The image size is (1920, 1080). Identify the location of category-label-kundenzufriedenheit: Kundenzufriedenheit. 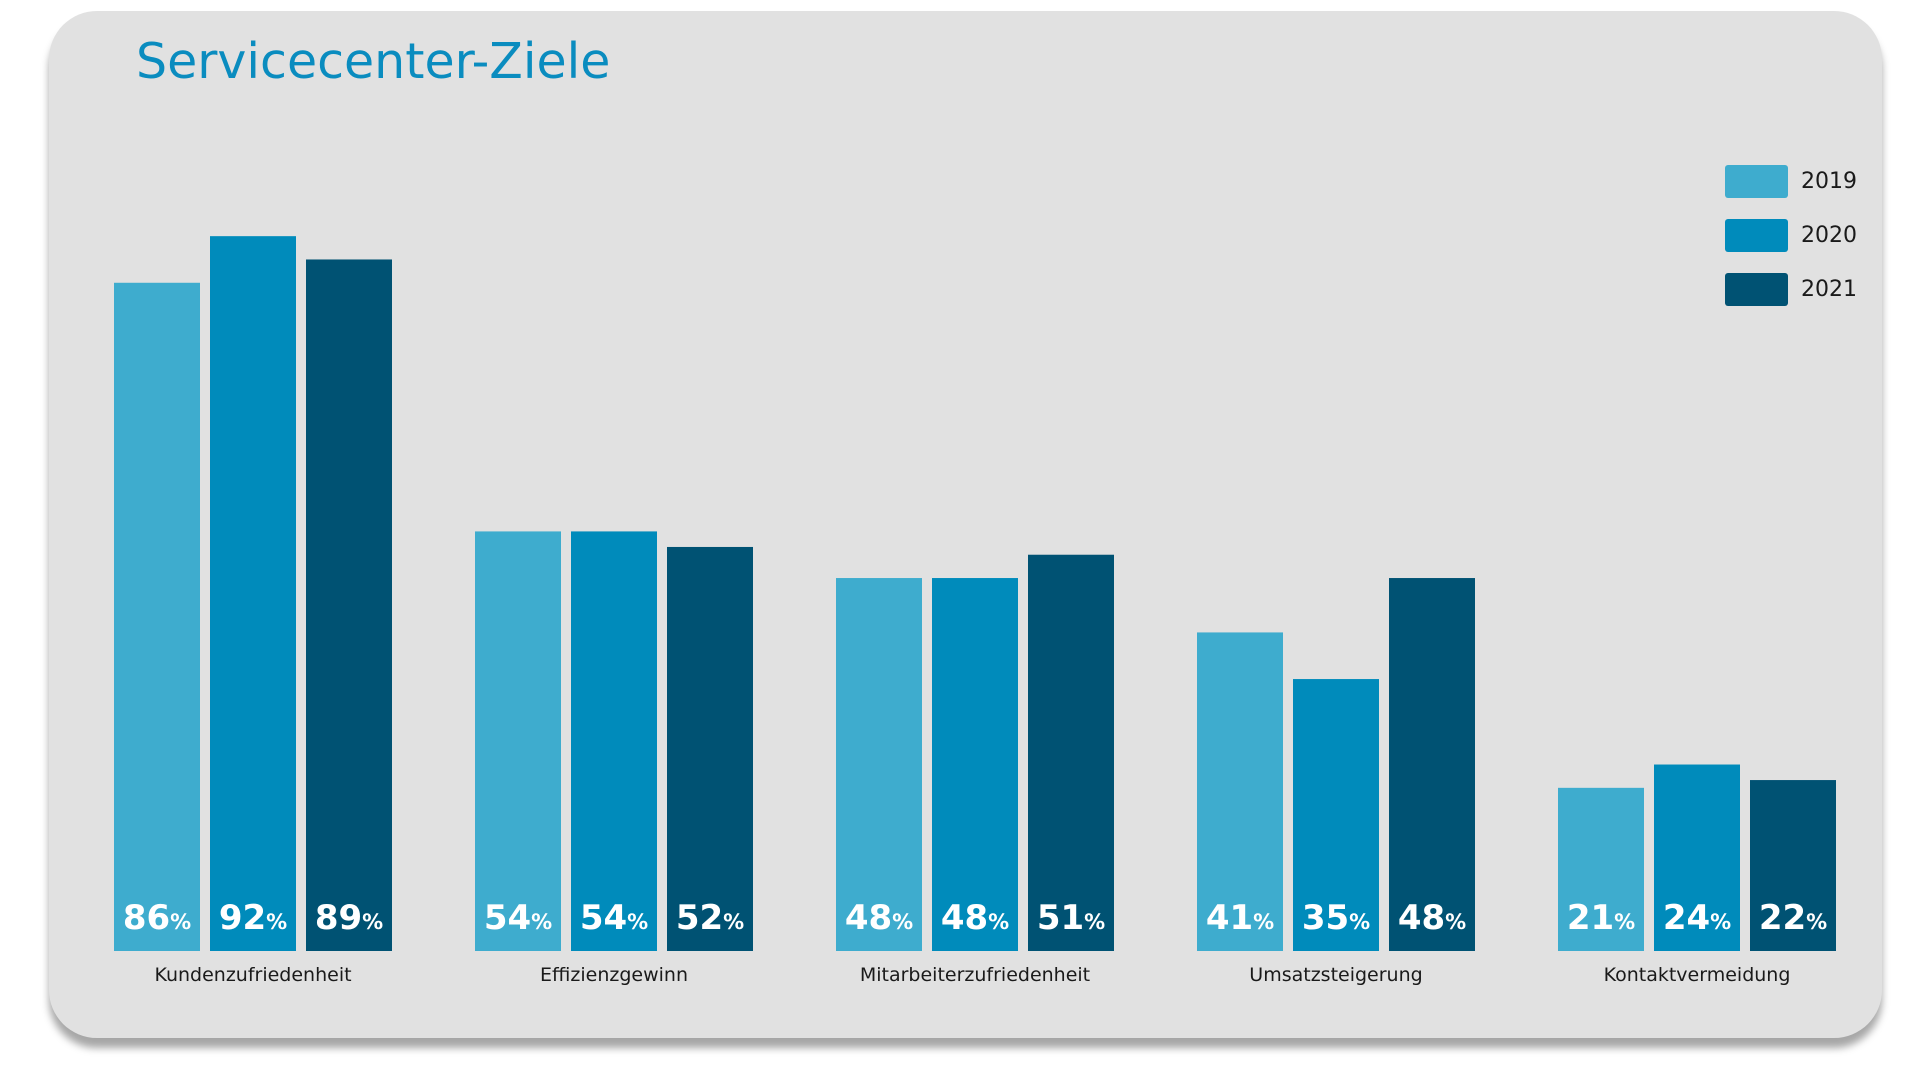
(252, 975).